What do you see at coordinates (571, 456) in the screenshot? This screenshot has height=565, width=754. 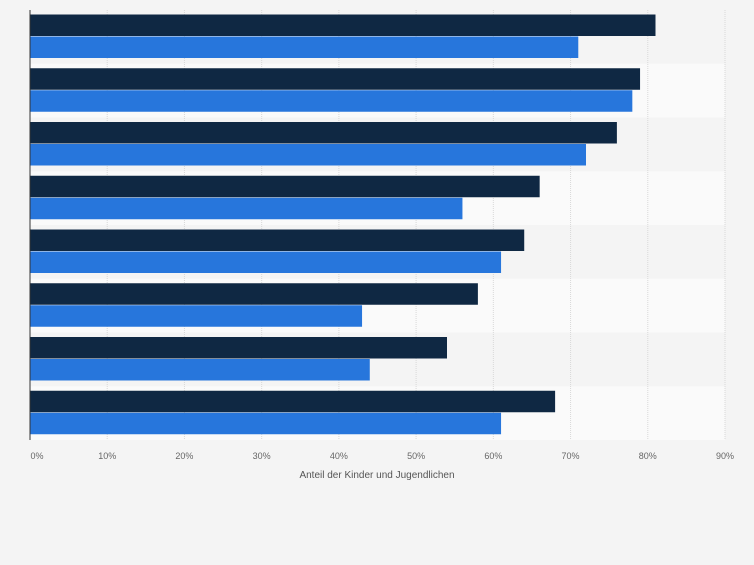 I see `x-tick-label: 70%` at bounding box center [571, 456].